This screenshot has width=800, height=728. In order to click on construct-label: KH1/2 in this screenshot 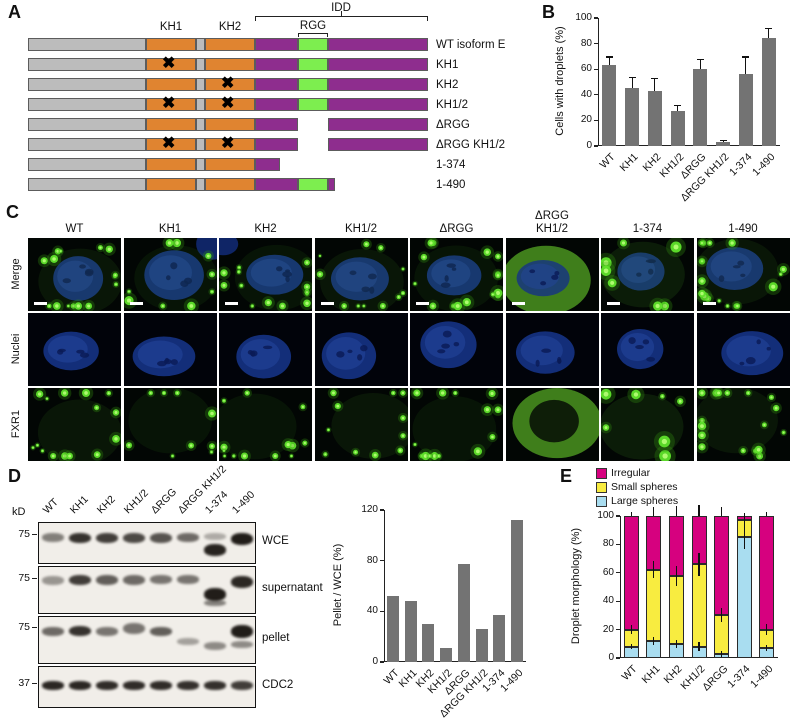, I will do `click(452, 104)`.